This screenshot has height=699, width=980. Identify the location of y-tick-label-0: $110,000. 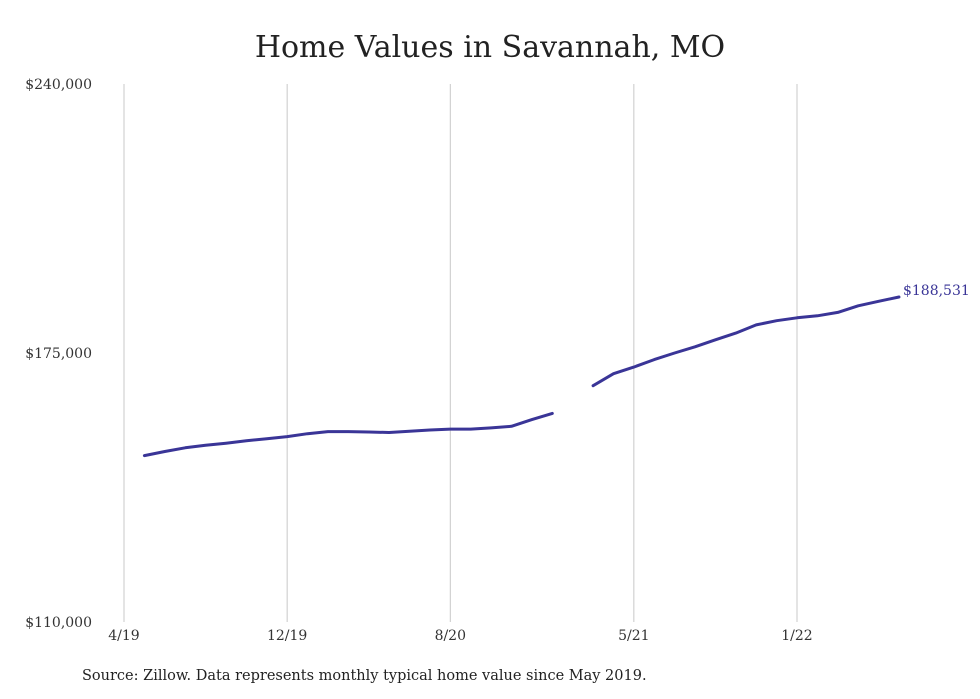
(58, 623).